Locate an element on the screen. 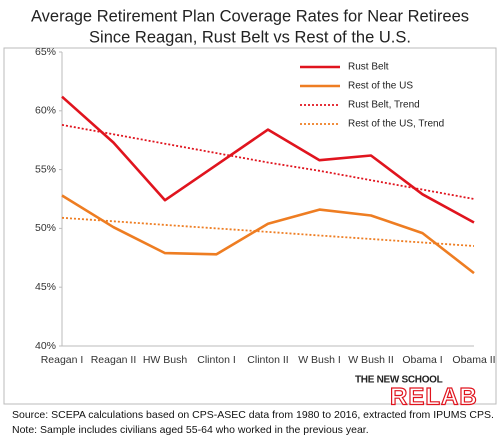 The width and height of the screenshot is (500, 442). y-tick-label: 55% is located at coordinates (45, 169).